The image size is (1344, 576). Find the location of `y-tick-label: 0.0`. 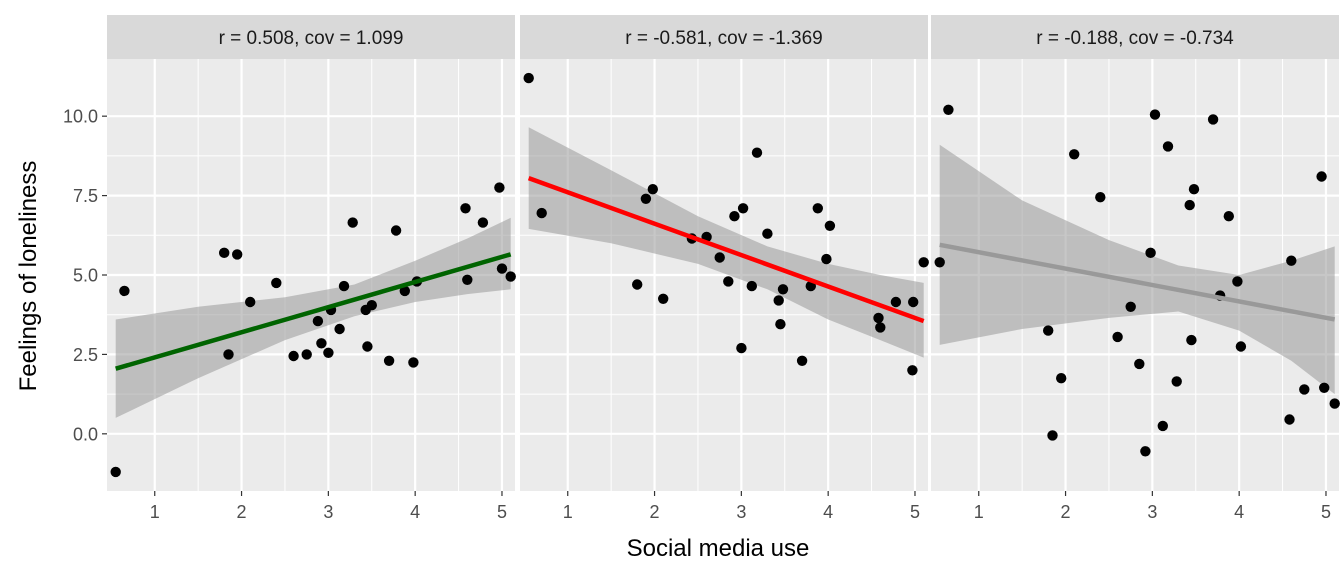

y-tick-label: 0.0 is located at coordinates (85, 434).